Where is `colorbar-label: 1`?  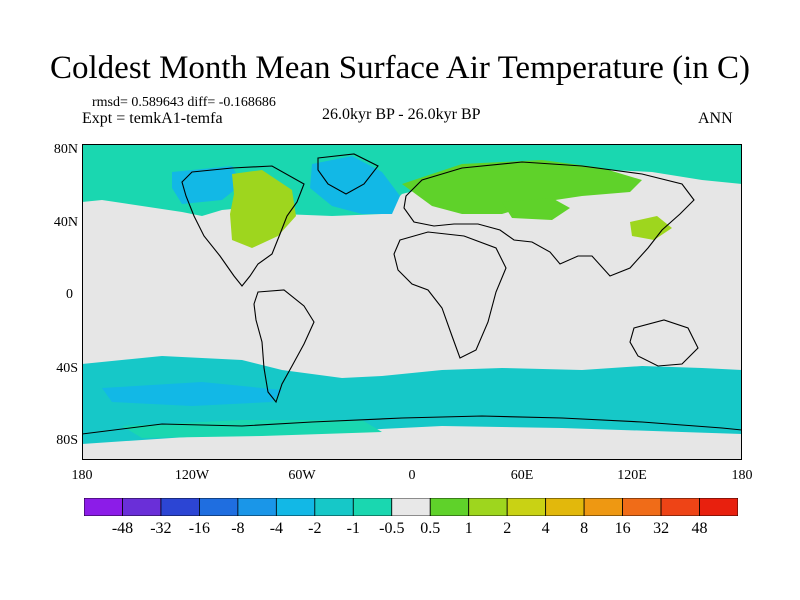
colorbar-label: 1 is located at coordinates (468, 528).